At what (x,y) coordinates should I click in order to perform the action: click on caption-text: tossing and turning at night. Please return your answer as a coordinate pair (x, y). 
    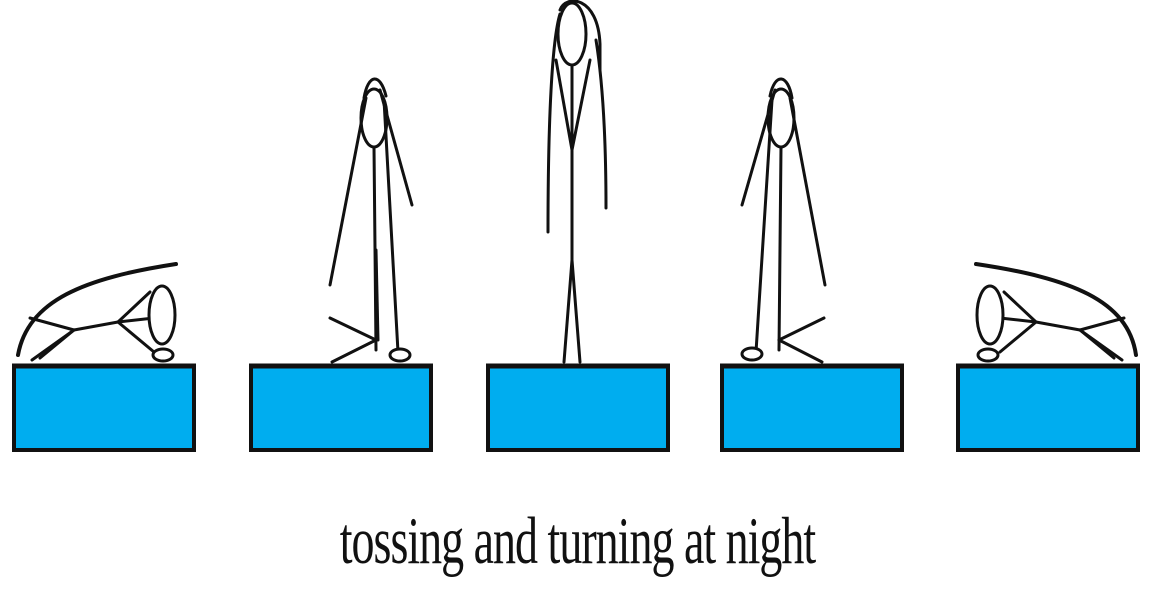
    Looking at the image, I should click on (577, 540).